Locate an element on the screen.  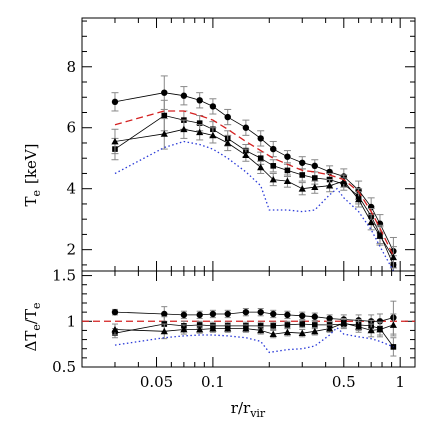
bottom-ylabel: ΔTe/Te is located at coordinates (32, 327).